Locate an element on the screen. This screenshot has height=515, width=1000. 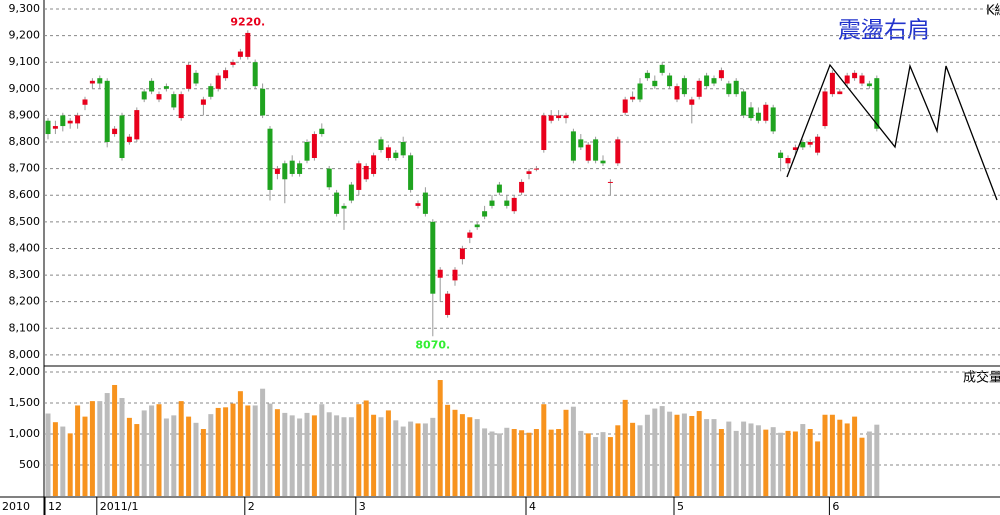
y-tick-label: 9,200 is located at coordinates (25, 35).